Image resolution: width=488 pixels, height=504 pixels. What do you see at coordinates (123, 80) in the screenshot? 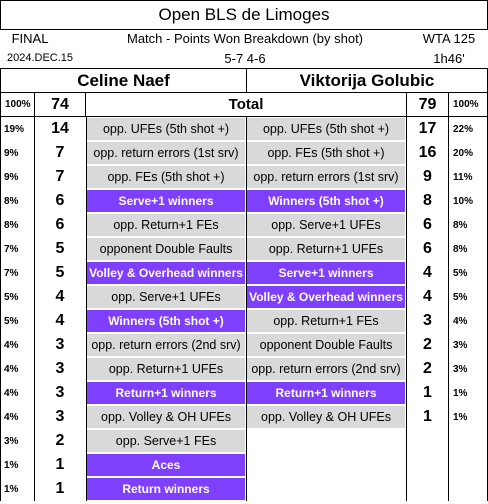
I see `player-name: Celine Naef` at bounding box center [123, 80].